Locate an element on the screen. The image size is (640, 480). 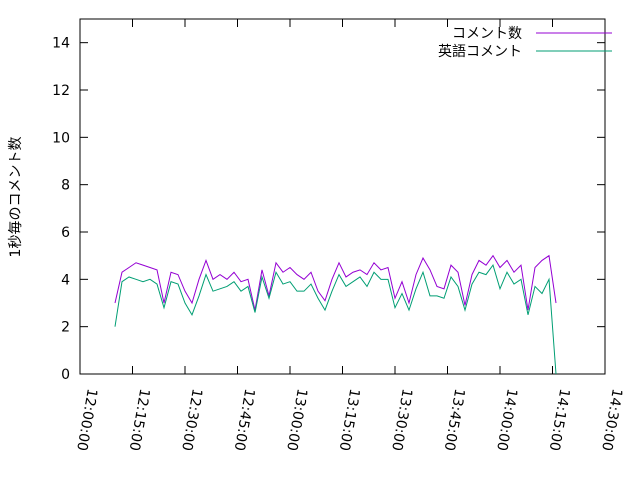
x-tick-label: 14:30:00 is located at coordinates (611, 419).